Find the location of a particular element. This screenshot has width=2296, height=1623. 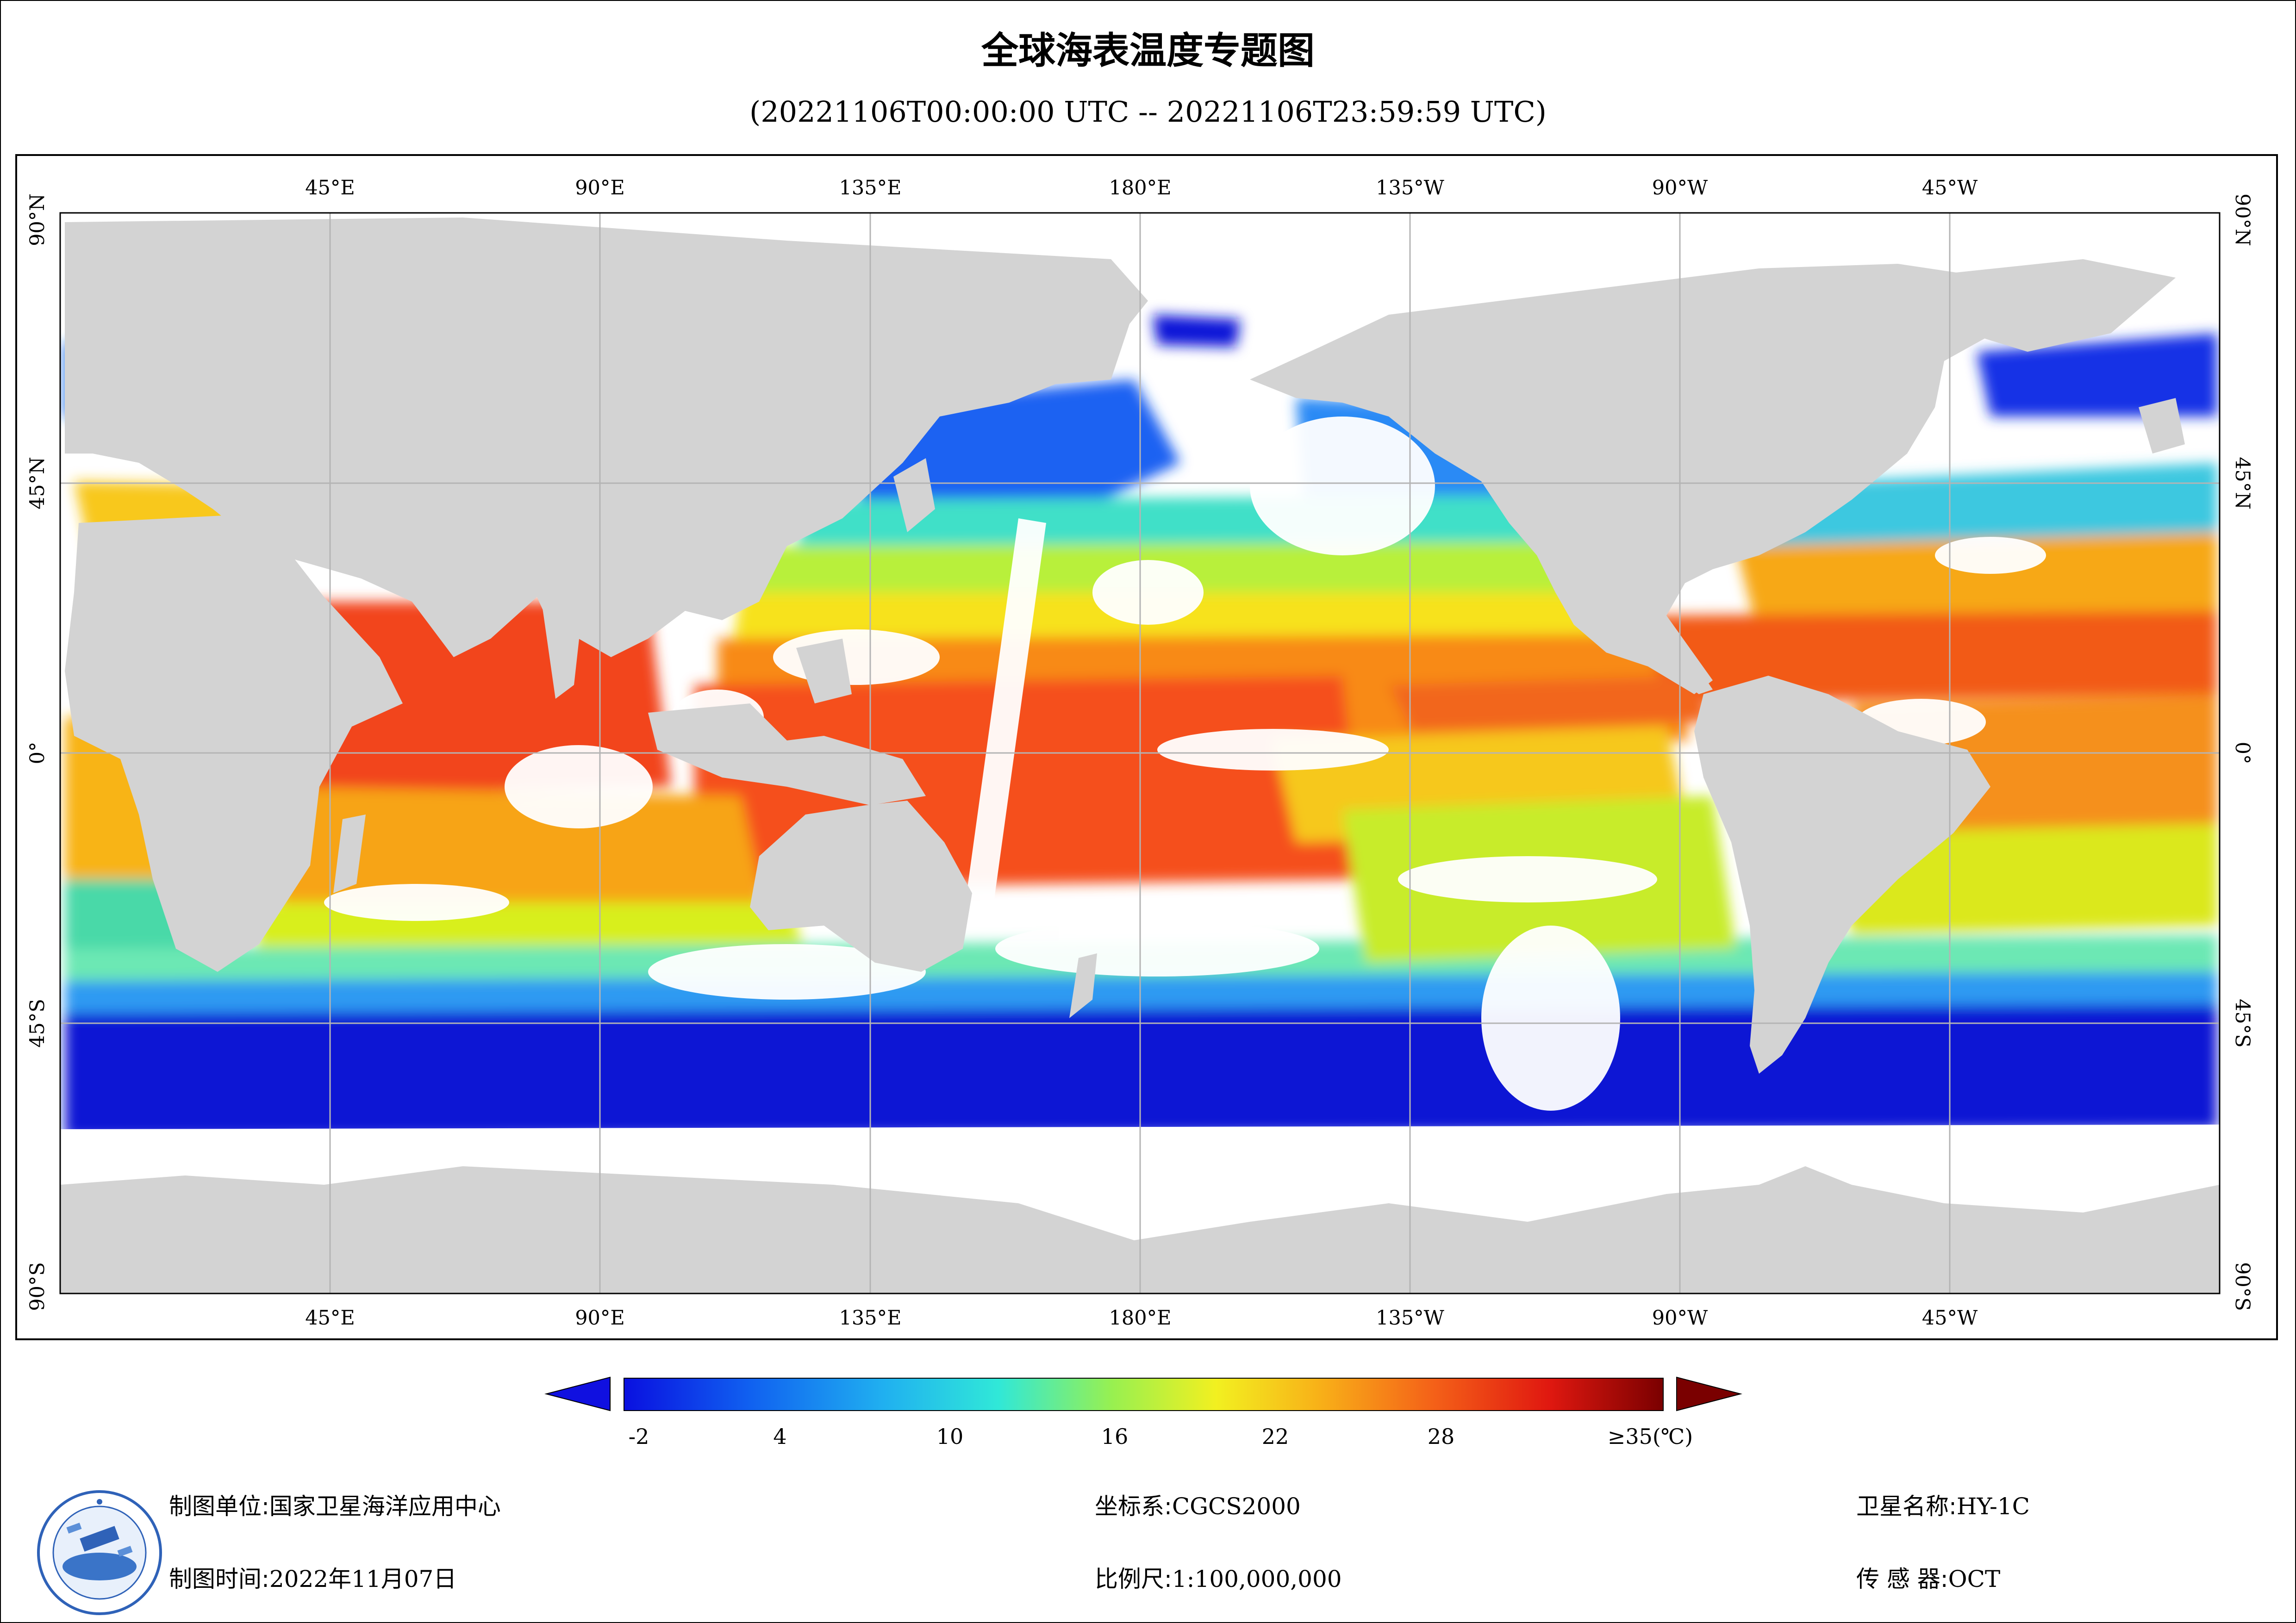

sensor-value: OCT is located at coordinates (1974, 1579).